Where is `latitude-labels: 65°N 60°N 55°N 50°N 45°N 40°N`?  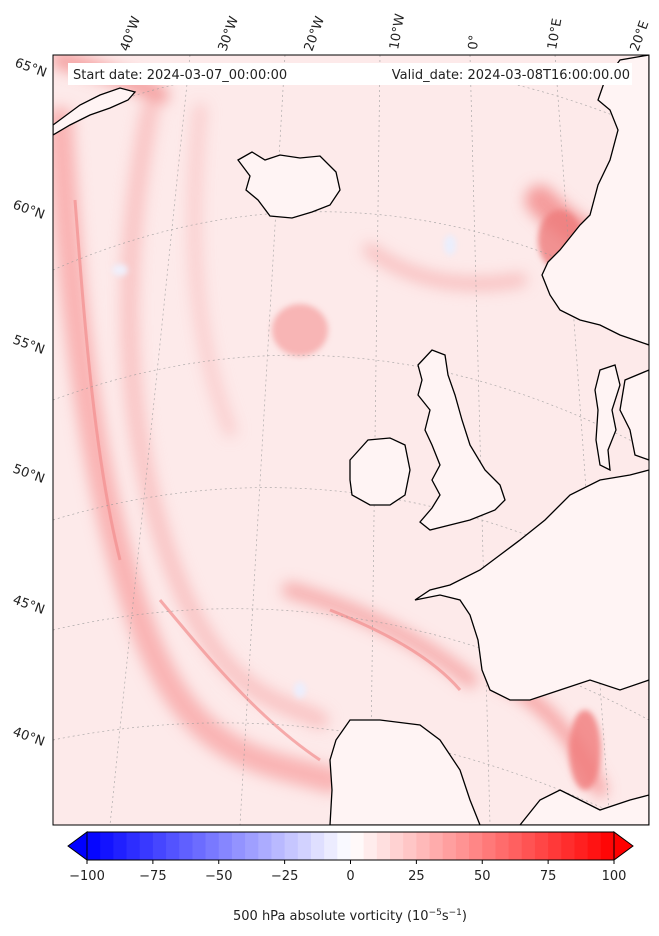
latitude-labels: 65°N 60°N 55°N 50°N 45°N 40°N is located at coordinates (30, 403).